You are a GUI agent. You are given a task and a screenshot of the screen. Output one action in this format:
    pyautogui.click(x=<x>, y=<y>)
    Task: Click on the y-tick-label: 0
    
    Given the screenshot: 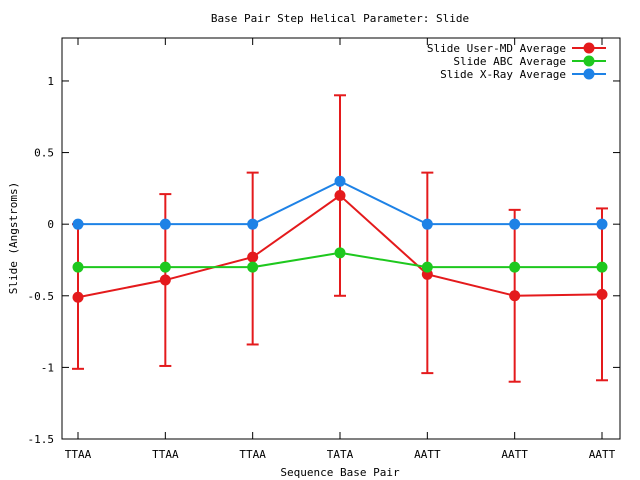 What is the action you would take?
    pyautogui.click(x=50, y=224)
    